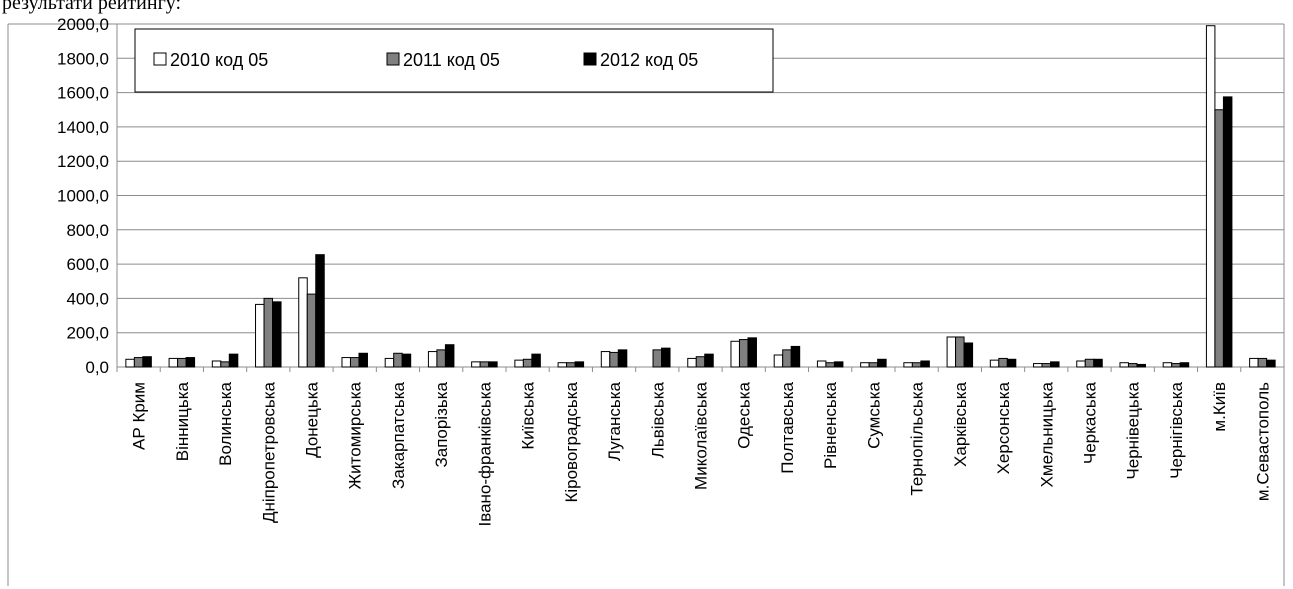 This screenshot has height=589, width=1293. What do you see at coordinates (1046, 434) in the screenshot?
I see `x-tick-label: Хмельницька` at bounding box center [1046, 434].